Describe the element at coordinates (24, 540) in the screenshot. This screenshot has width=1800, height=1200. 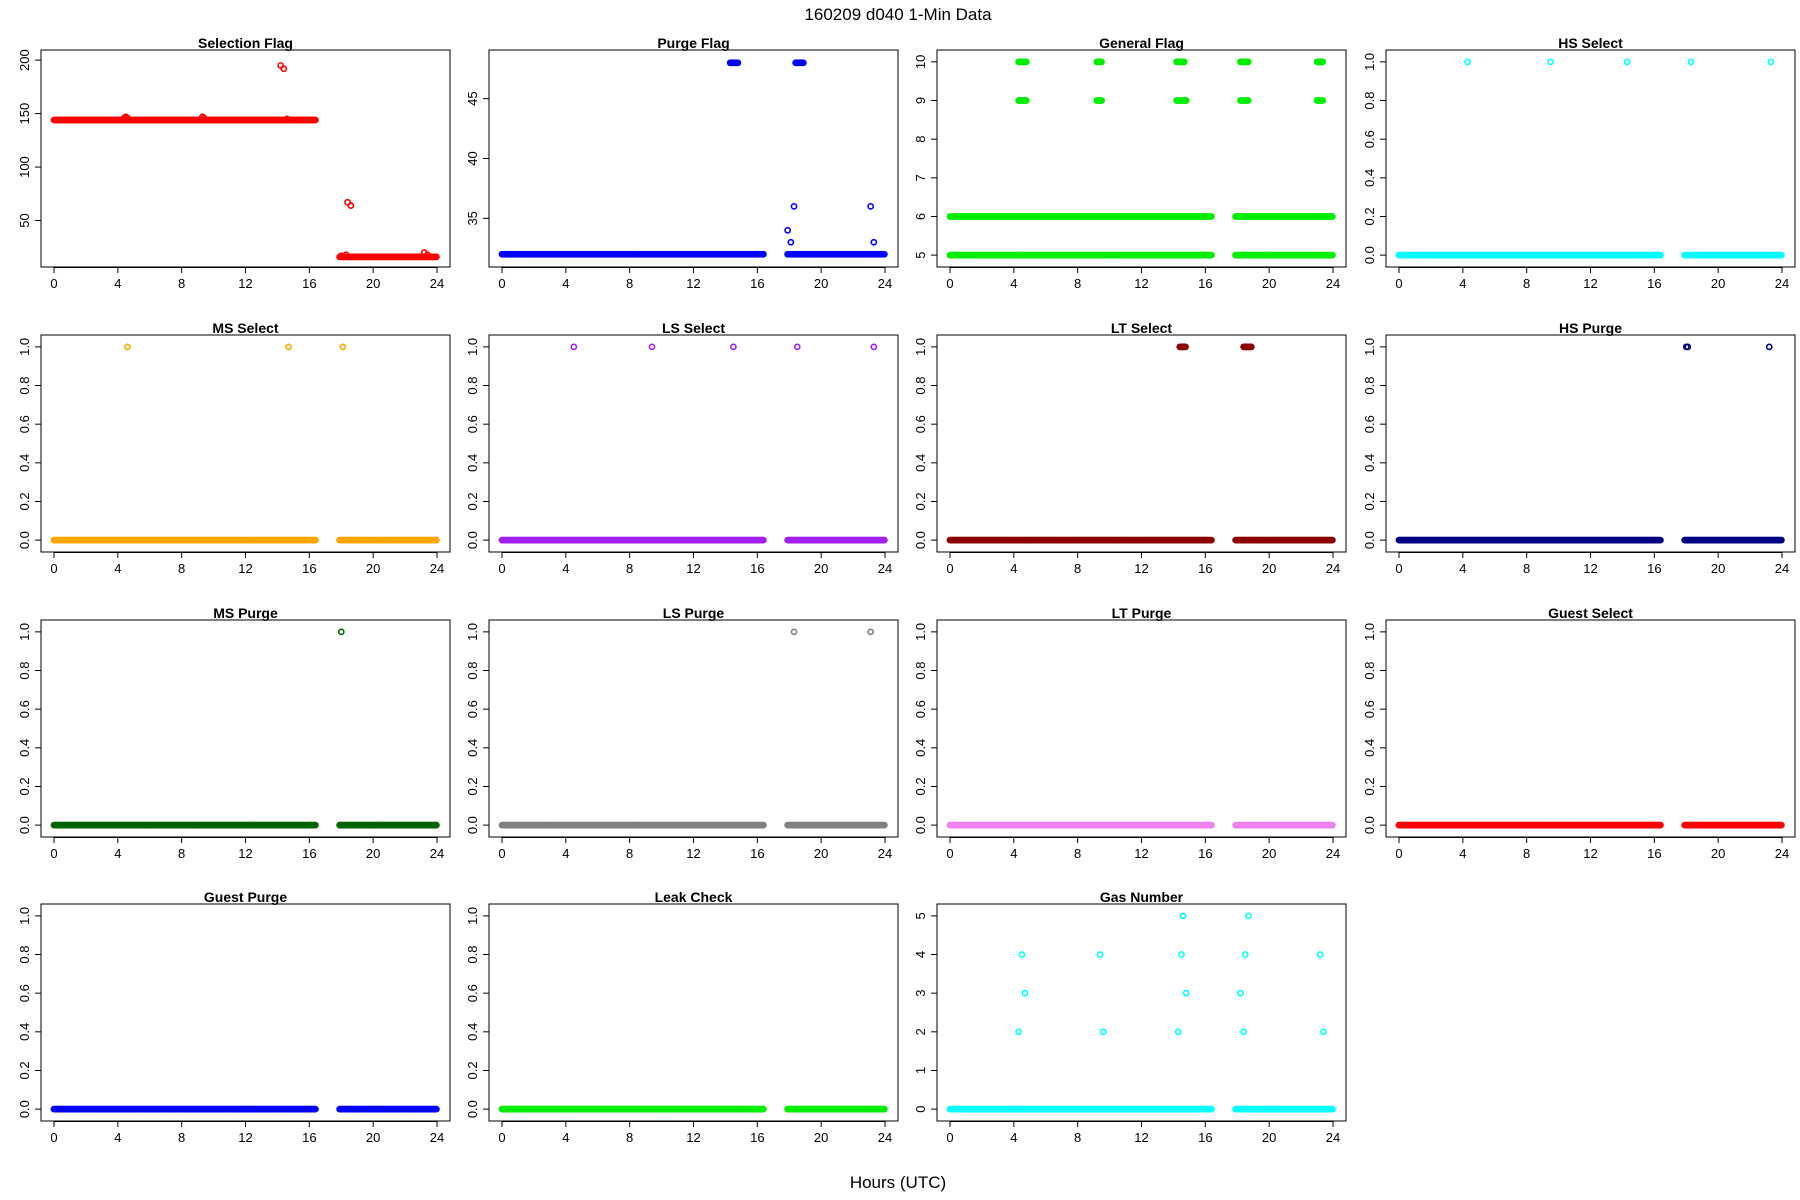
I see `y-tick-label: 0.0` at that location.